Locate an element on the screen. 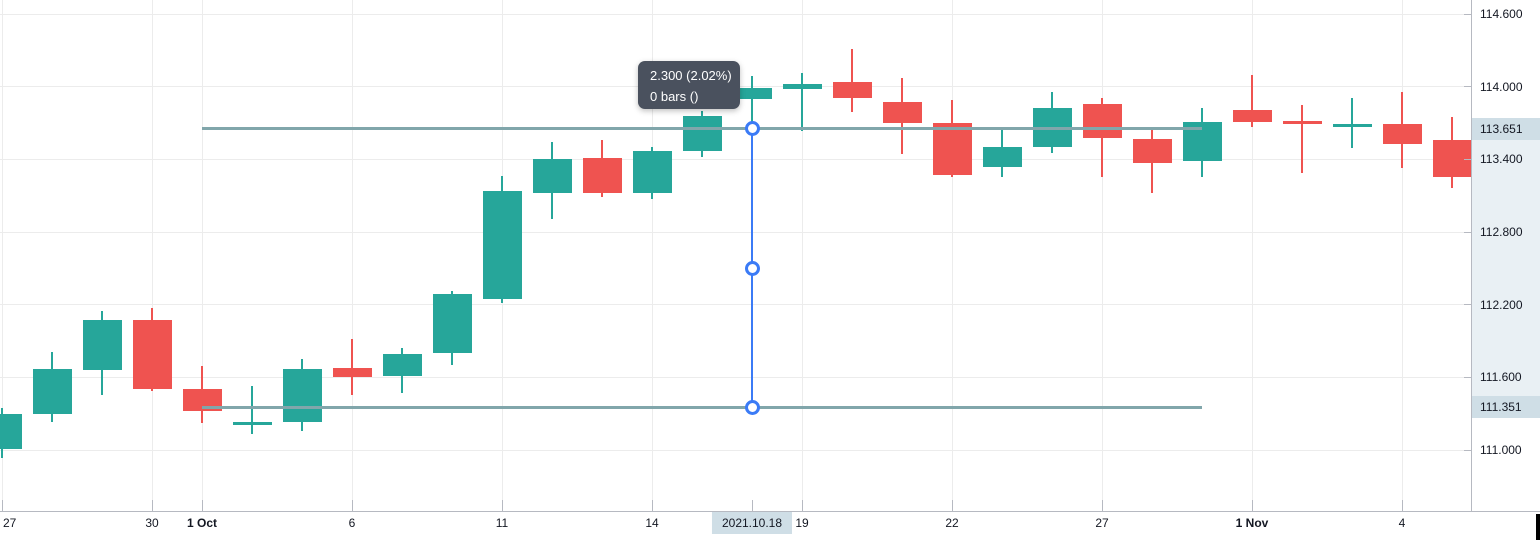 The height and width of the screenshot is (540, 1540). price-axis-label: 114.000 is located at coordinates (1501, 86).